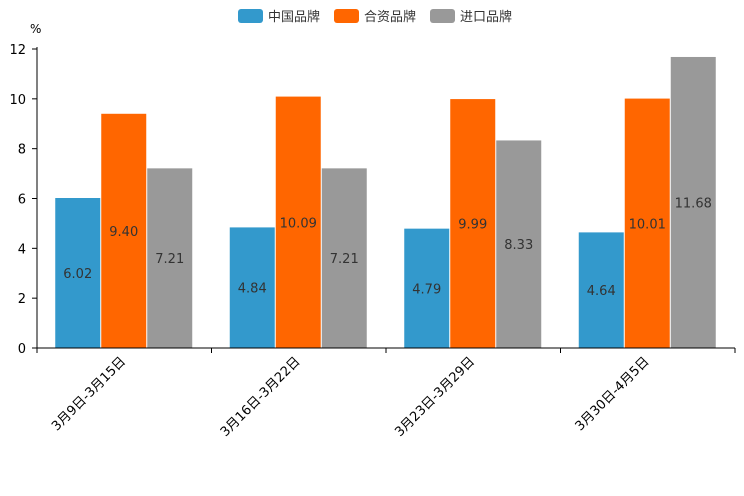 The width and height of the screenshot is (744, 496). What do you see at coordinates (294, 17) in the screenshot?
I see `legend-label: 中国品牌` at bounding box center [294, 17].